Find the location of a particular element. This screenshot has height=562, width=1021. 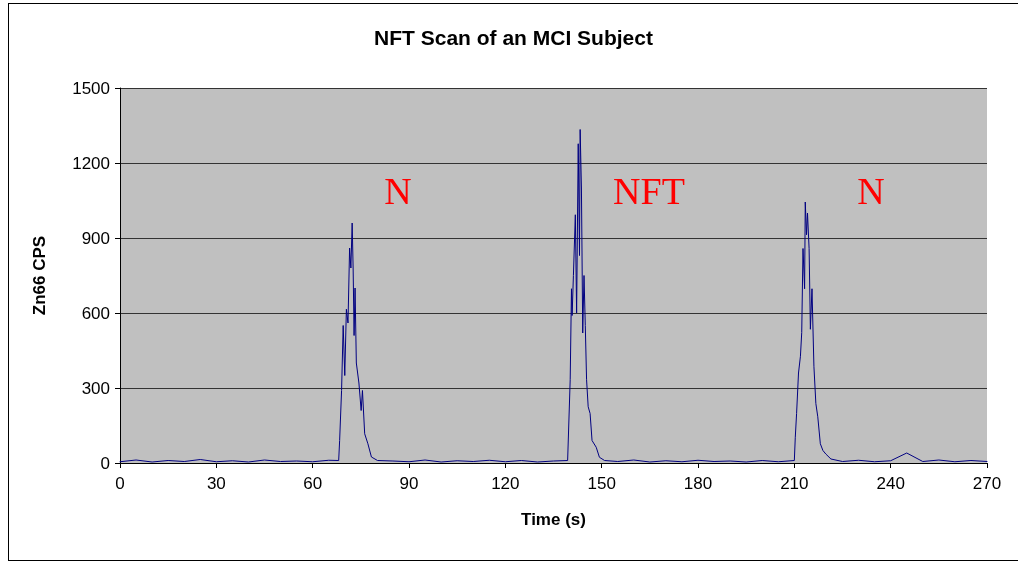

y-tick-label: 0 is located at coordinates (105, 463).